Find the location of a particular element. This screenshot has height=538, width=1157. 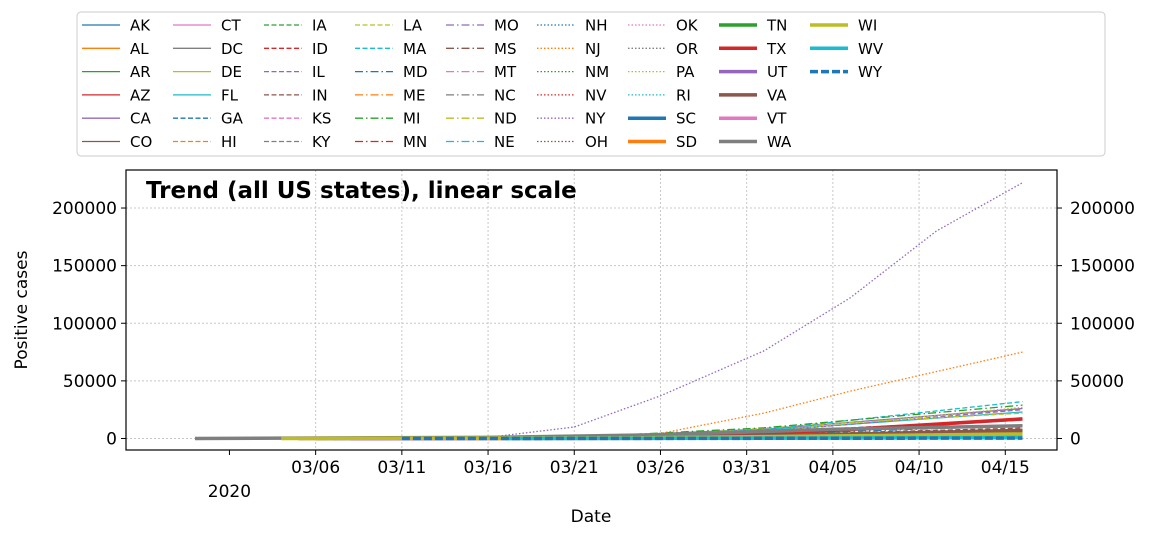

legend-label: WA is located at coordinates (779, 142).